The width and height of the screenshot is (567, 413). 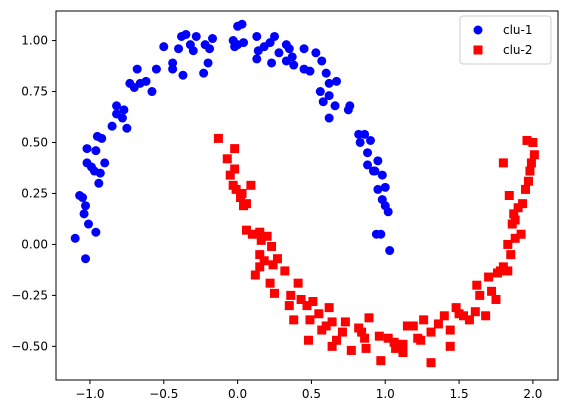 What do you see at coordinates (29, 295) in the screenshot?
I see `y-tick-label: −0.25` at bounding box center [29, 295].